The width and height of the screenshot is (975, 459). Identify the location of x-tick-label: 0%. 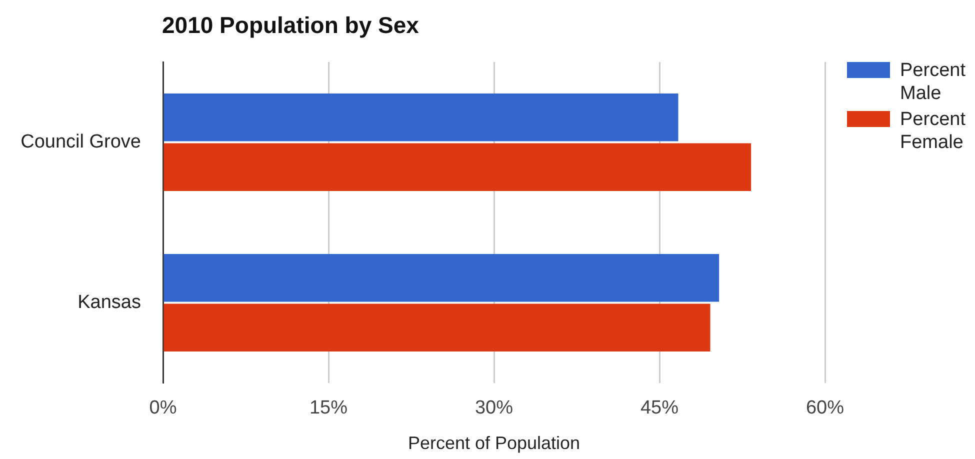
(163, 408).